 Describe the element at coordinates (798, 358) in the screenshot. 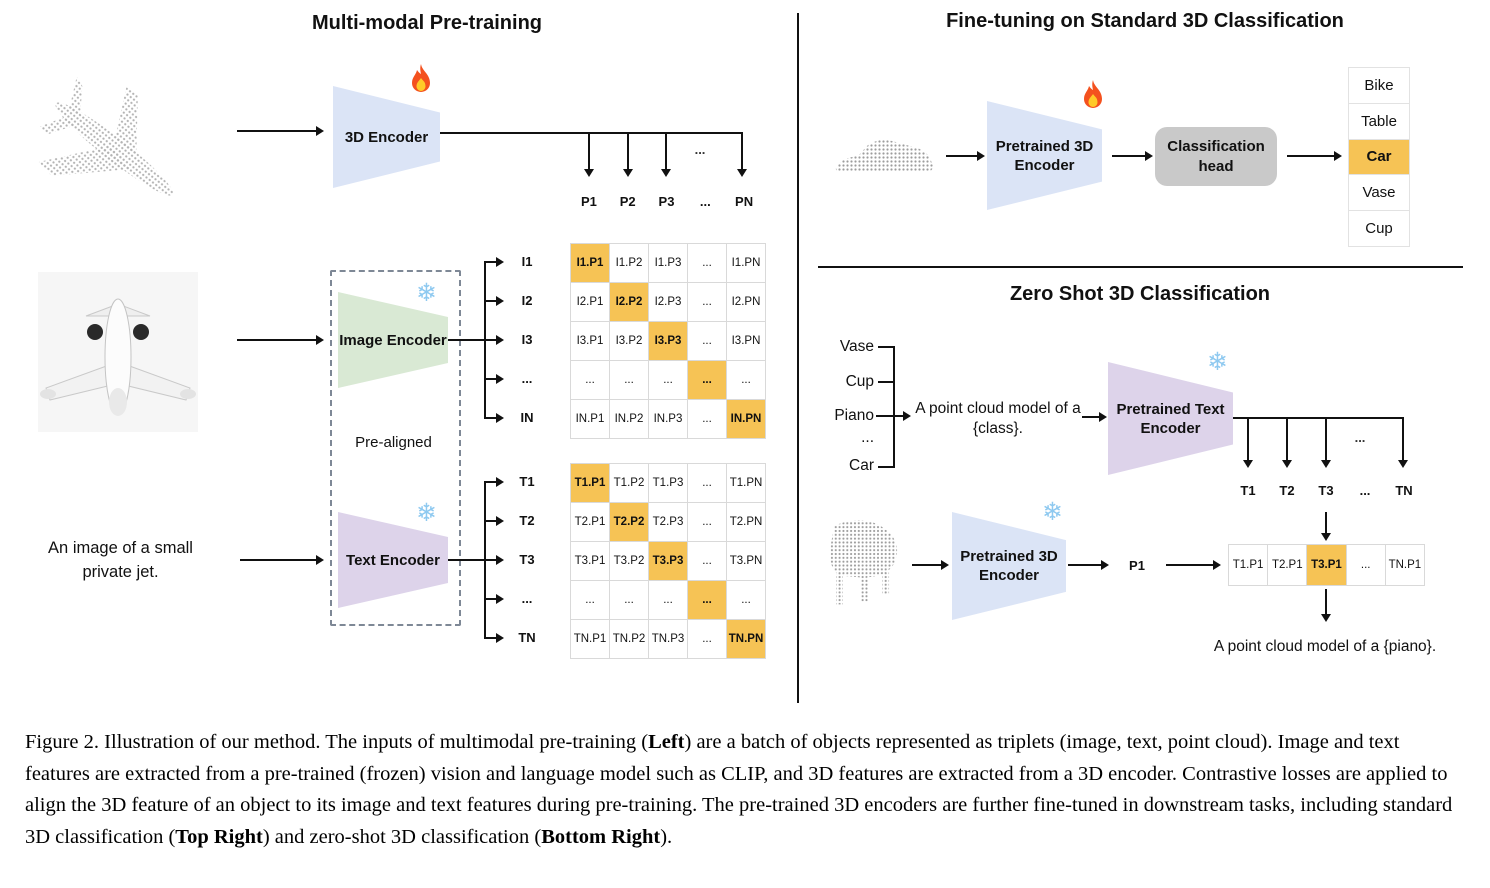

I see `vertical-divider` at that location.